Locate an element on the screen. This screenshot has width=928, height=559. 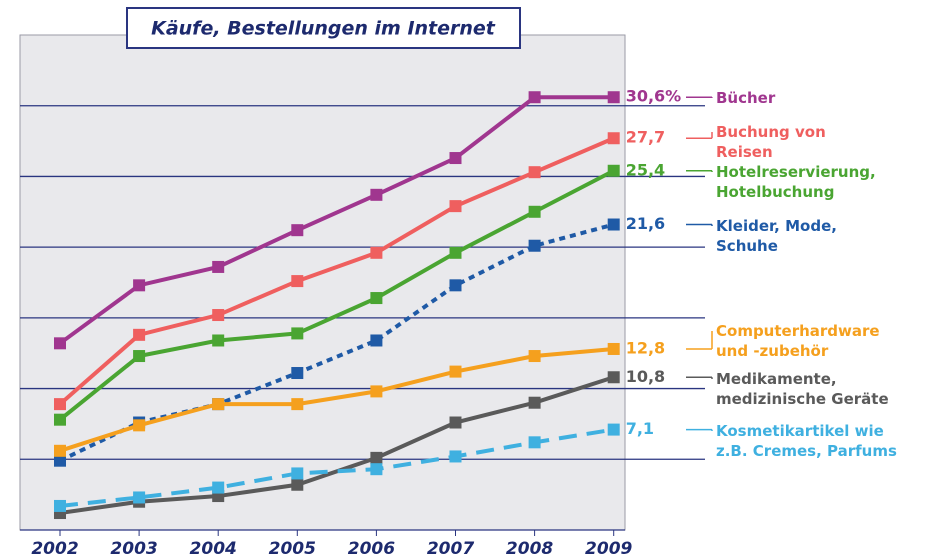
series-label: Kosmetikartikel wie z.B. Cremes, Parfums is located at coordinates (806, 441).